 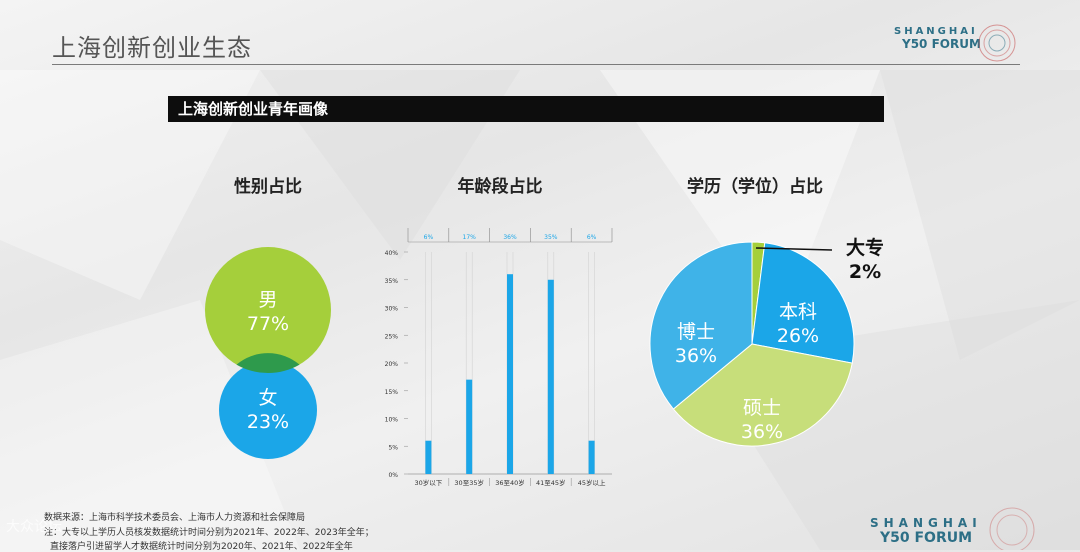 What do you see at coordinates (526, 109) in the screenshot?
I see `section-banner: 上海创新创业青年画像` at bounding box center [526, 109].